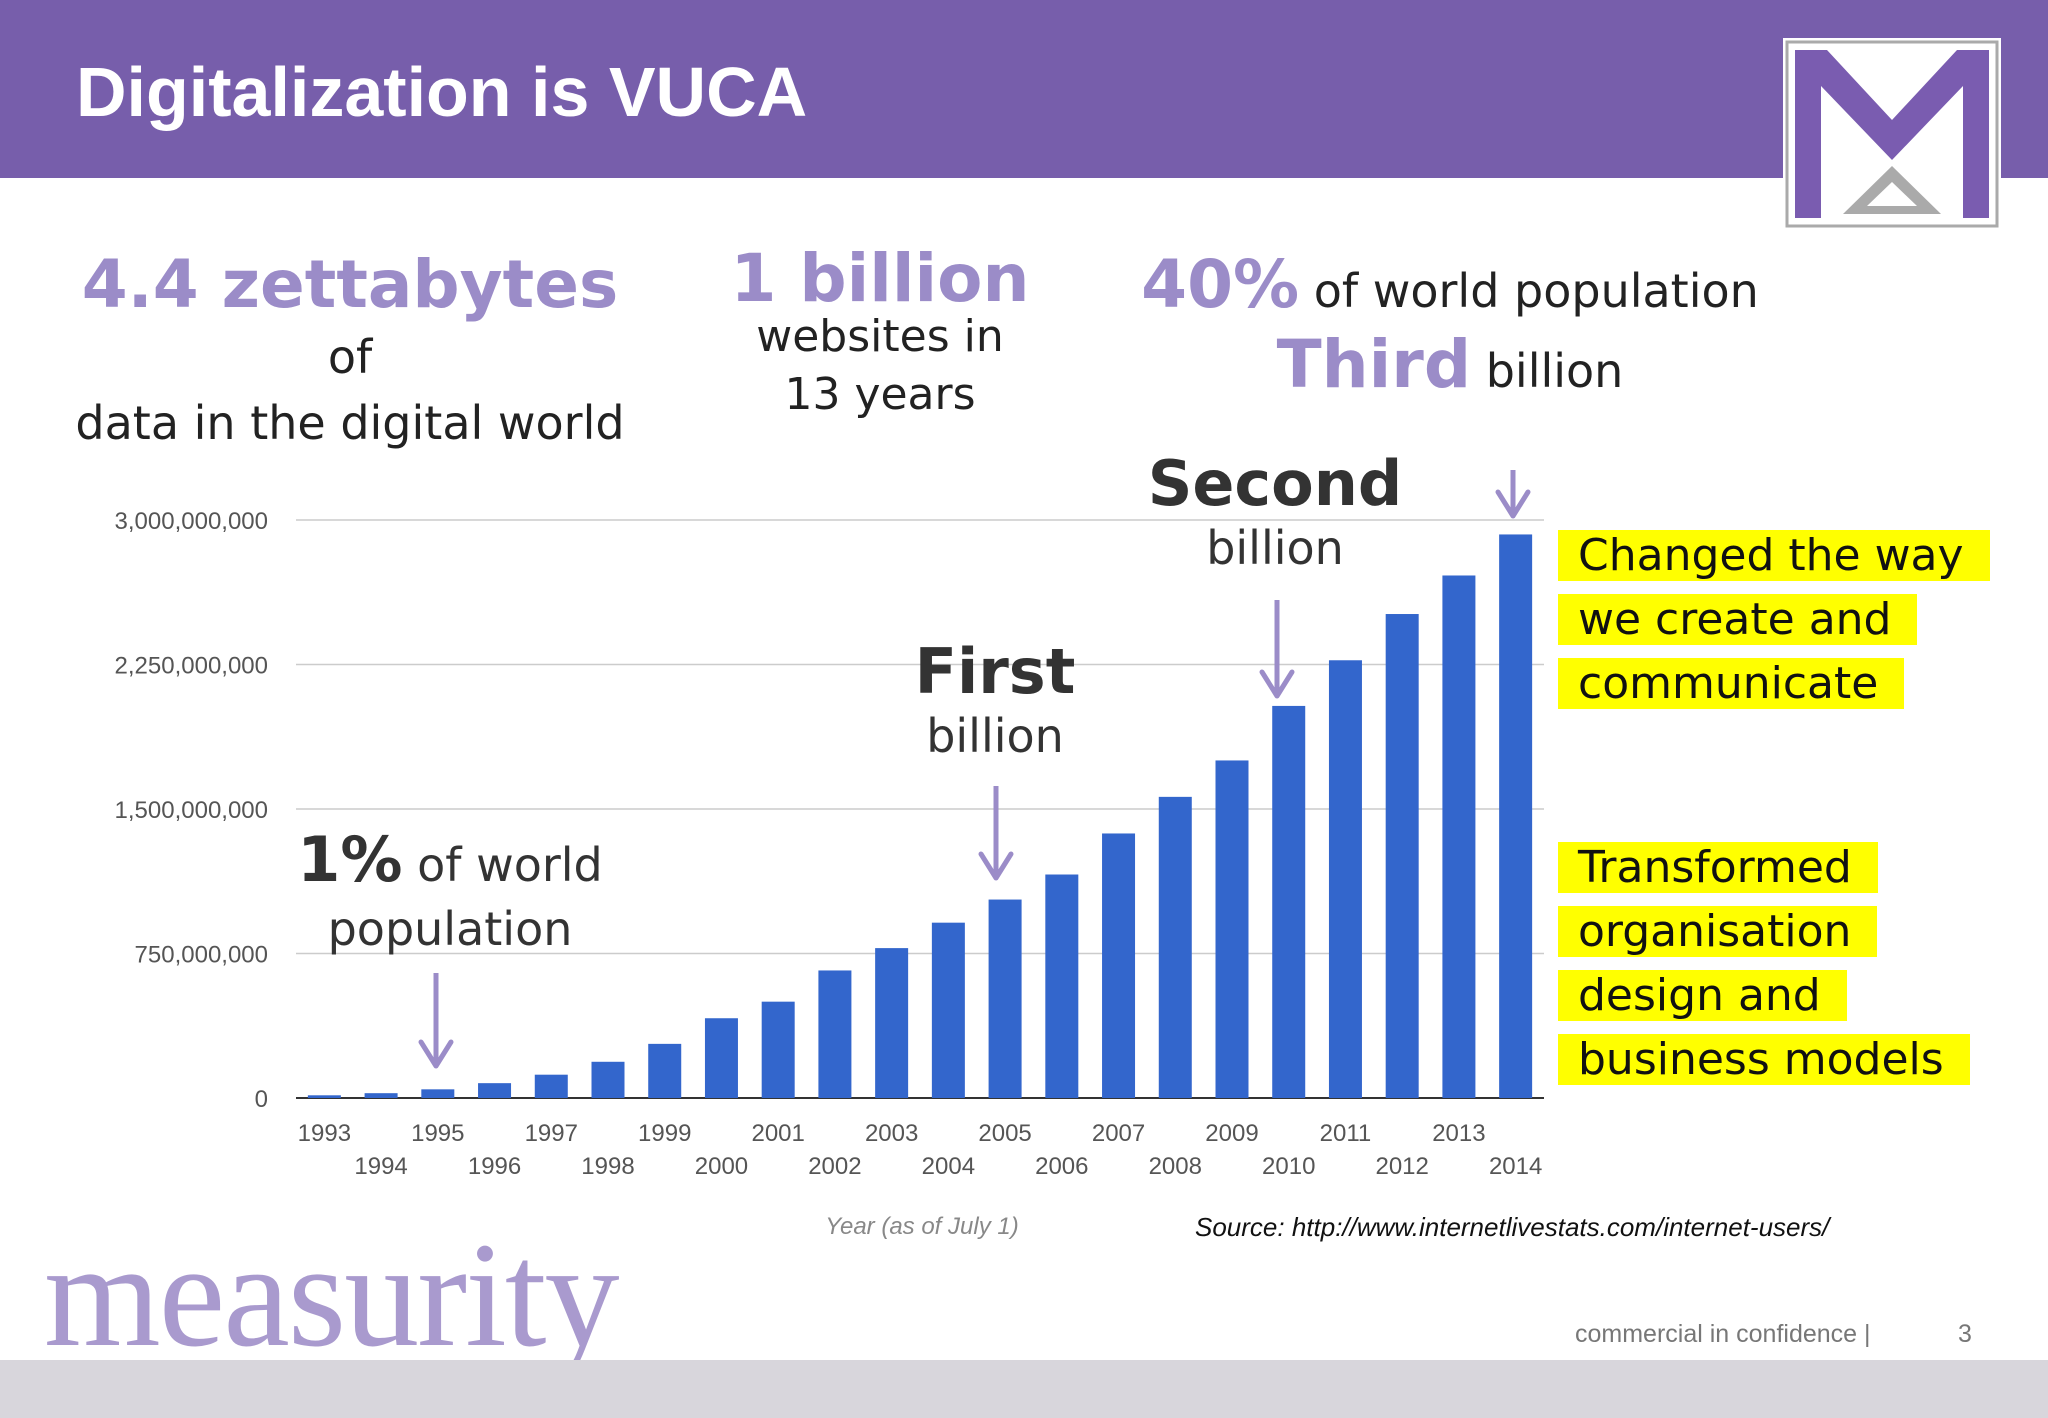 Image resolution: width=2048 pixels, height=1418 pixels. Describe the element at coordinates (1231, 1133) in the screenshot. I see `chart-x-tick-label: 2009` at that location.